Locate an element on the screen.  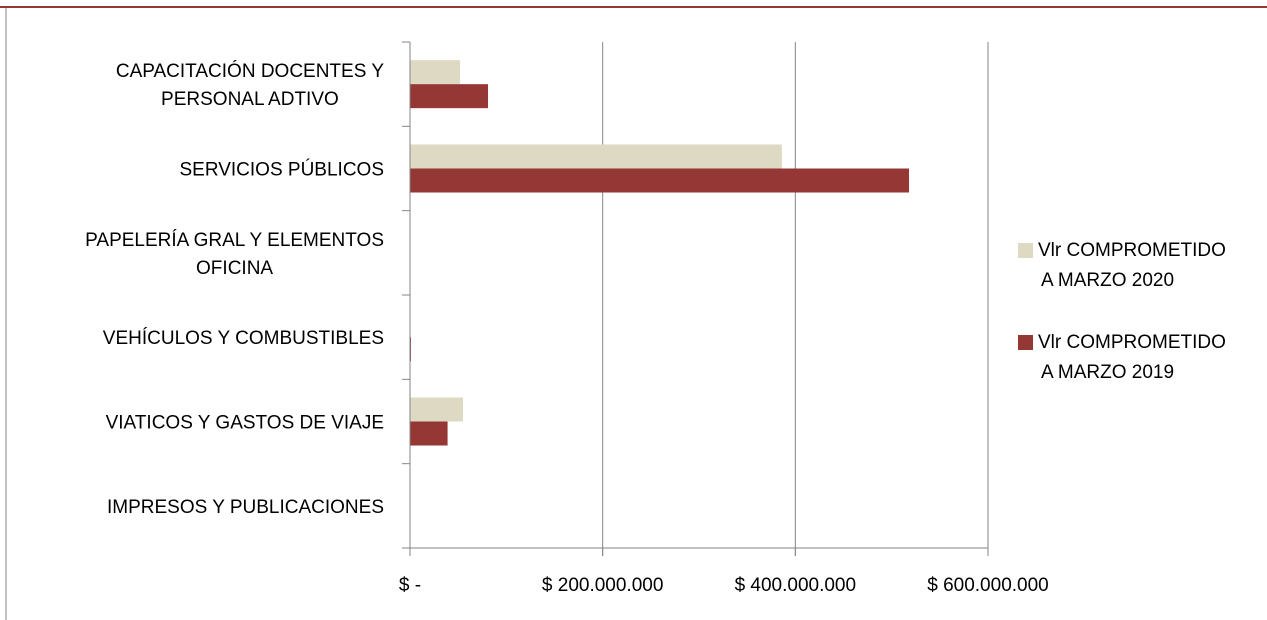
x-tick-label: $ 200.000.000 is located at coordinates (603, 585).